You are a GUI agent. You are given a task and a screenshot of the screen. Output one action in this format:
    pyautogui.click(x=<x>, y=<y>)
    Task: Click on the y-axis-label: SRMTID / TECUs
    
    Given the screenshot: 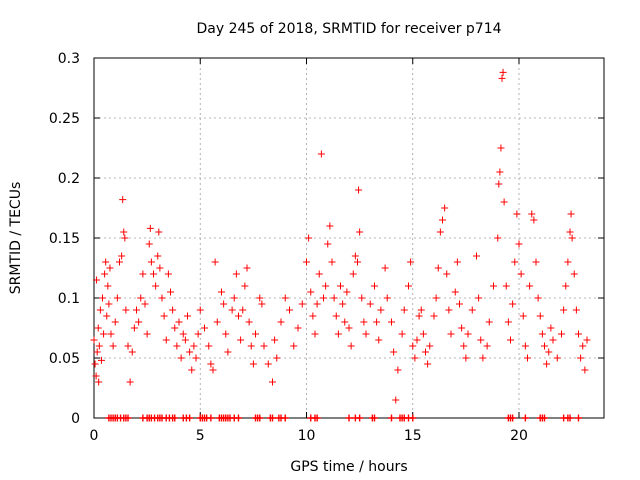 What is the action you would take?
    pyautogui.click(x=16, y=238)
    